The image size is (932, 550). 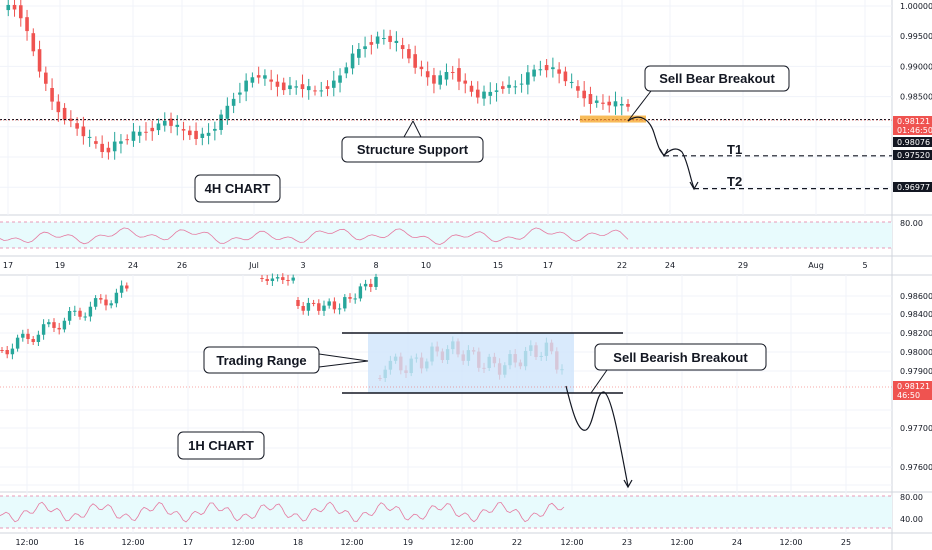 What do you see at coordinates (253, 265) in the screenshot?
I see `x-tick: Jul` at bounding box center [253, 265].